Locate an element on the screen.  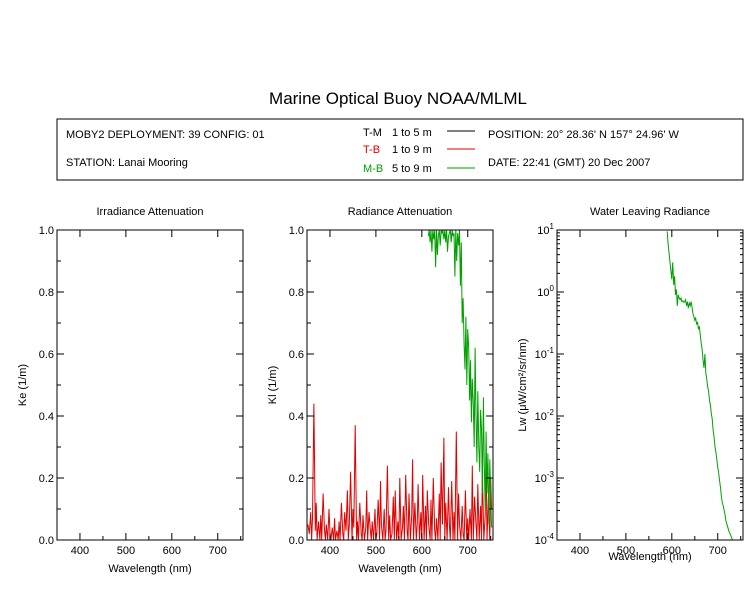
legend-range-t-b: 1 to 9 m is located at coordinates (412, 150).